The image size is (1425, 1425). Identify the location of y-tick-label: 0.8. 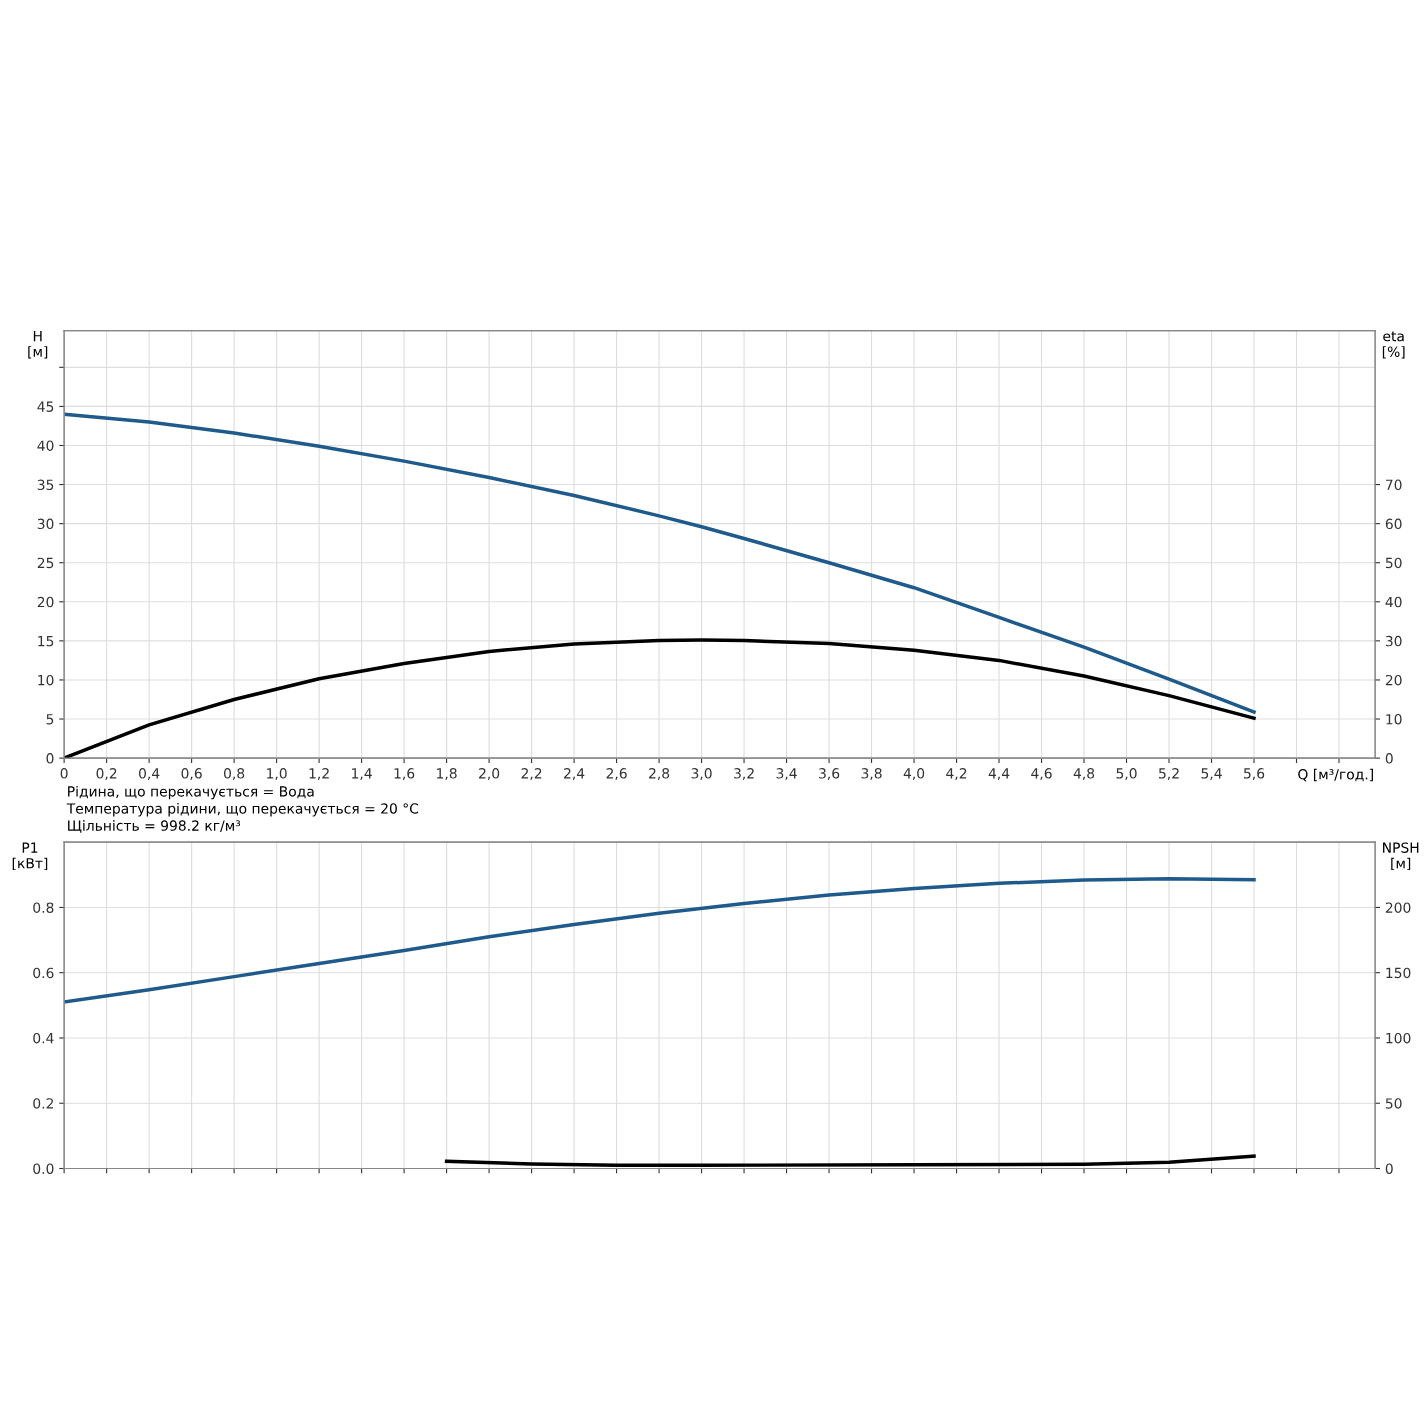
(43, 907).